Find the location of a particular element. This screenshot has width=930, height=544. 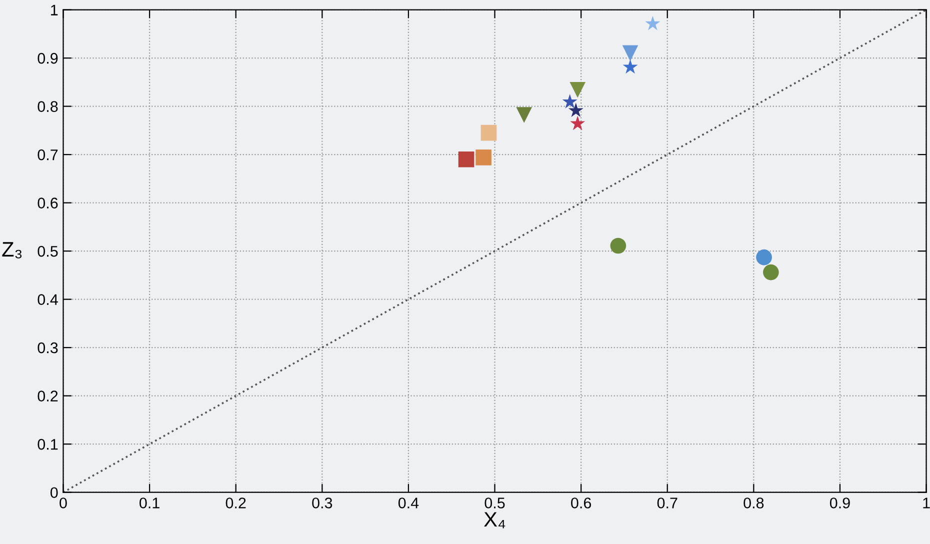

y-tick-label: 0.7 is located at coordinates (48, 154).